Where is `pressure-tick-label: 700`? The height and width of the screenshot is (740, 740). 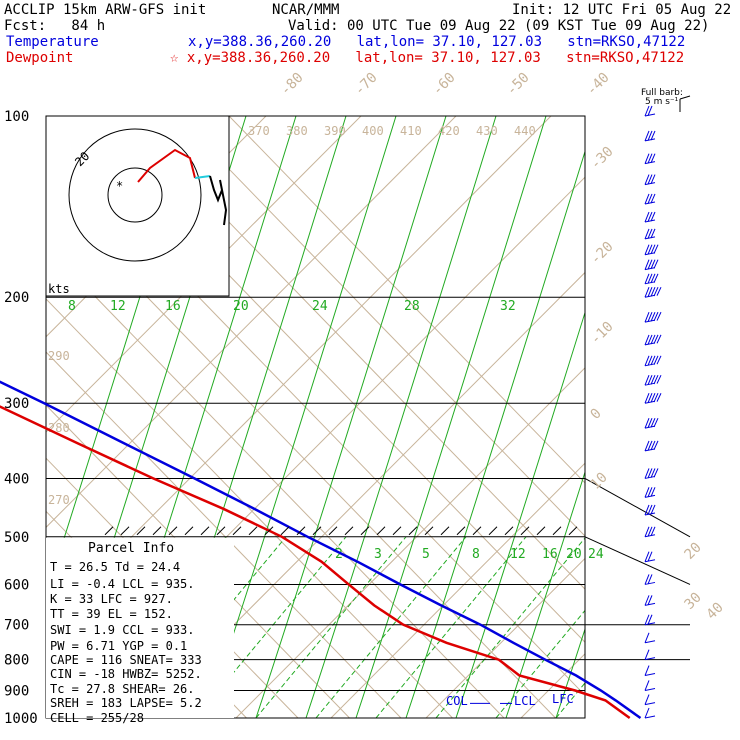
pressure-tick-label: 700 is located at coordinates (16, 626).